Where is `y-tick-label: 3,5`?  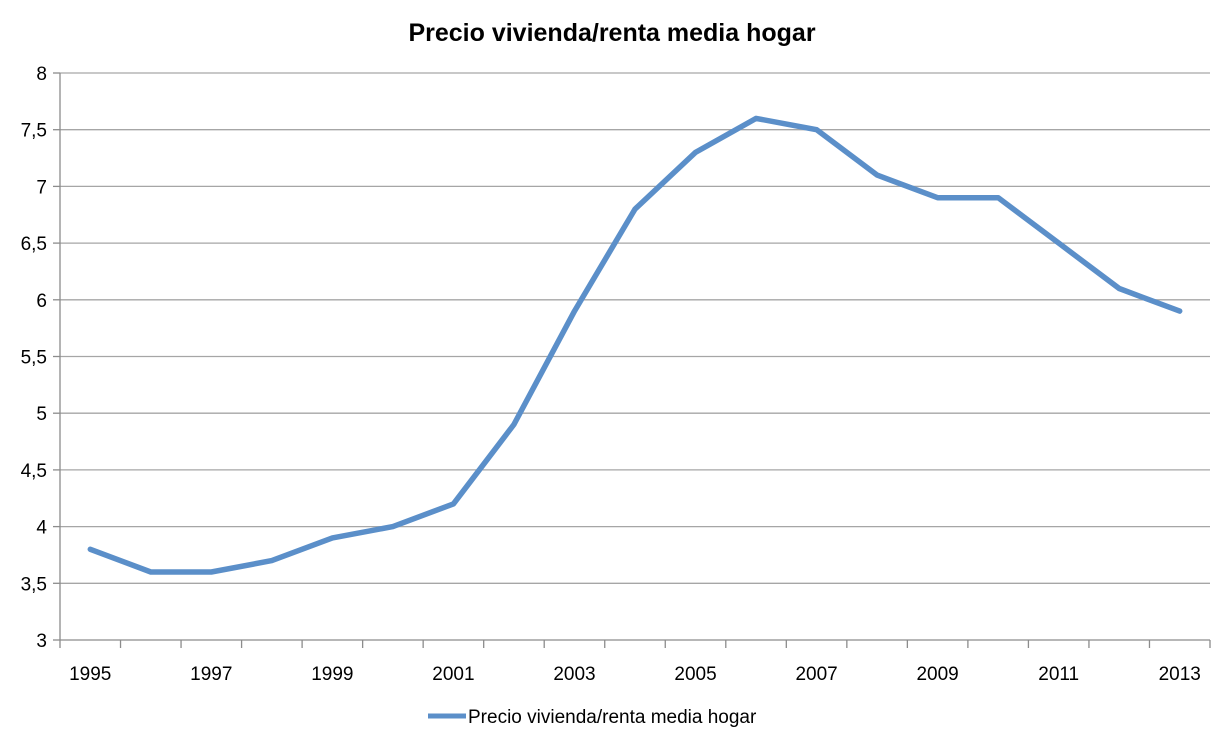 y-tick-label: 3,5 is located at coordinates (34, 584).